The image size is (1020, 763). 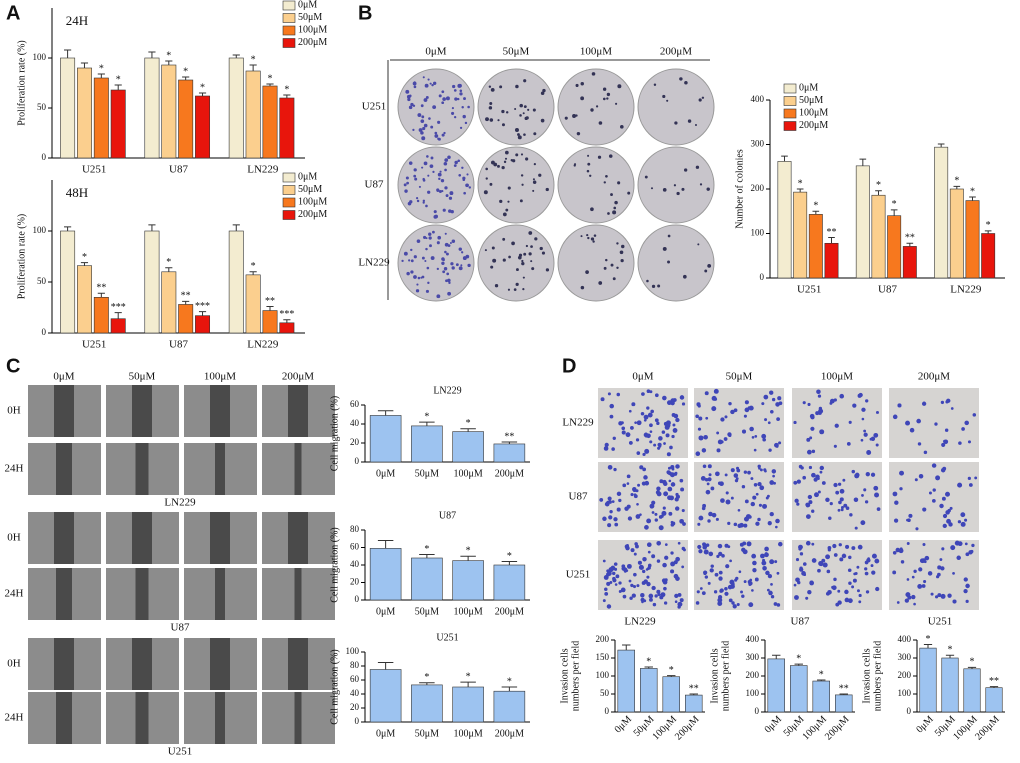 What do you see at coordinates (42, 281) in the screenshot?
I see `y-tick-label: 50` at bounding box center [42, 281].